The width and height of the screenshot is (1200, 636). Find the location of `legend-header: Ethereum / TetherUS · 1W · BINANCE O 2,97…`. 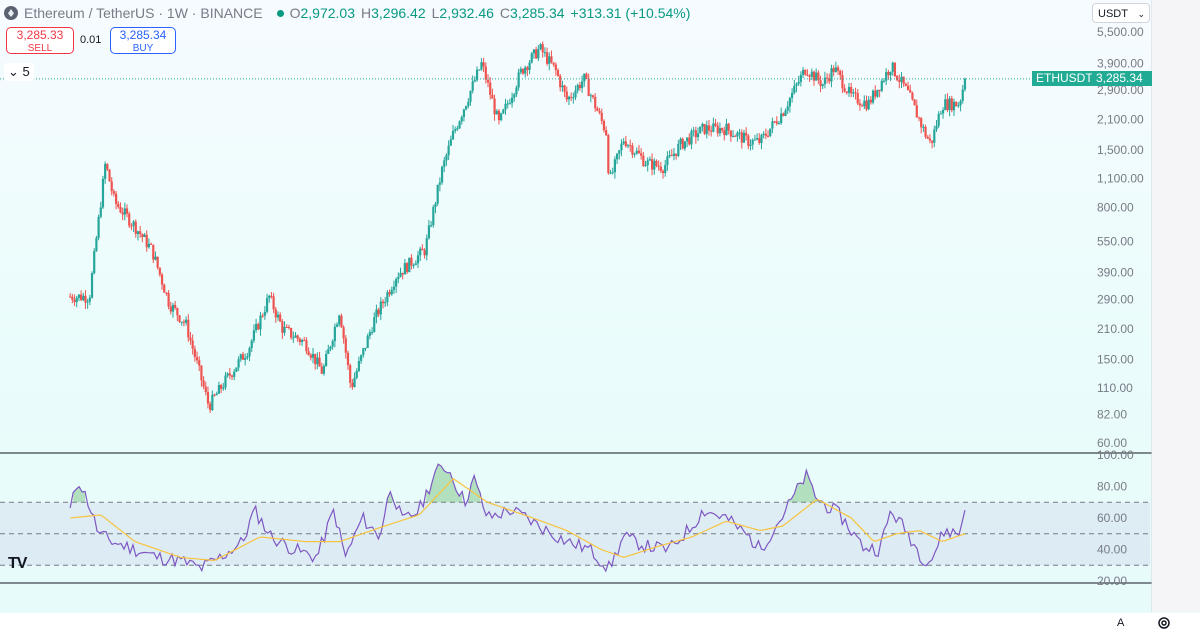

legend-header: Ethereum / TetherUS · 1W · BINANCE O 2,97… is located at coordinates (345, 13).